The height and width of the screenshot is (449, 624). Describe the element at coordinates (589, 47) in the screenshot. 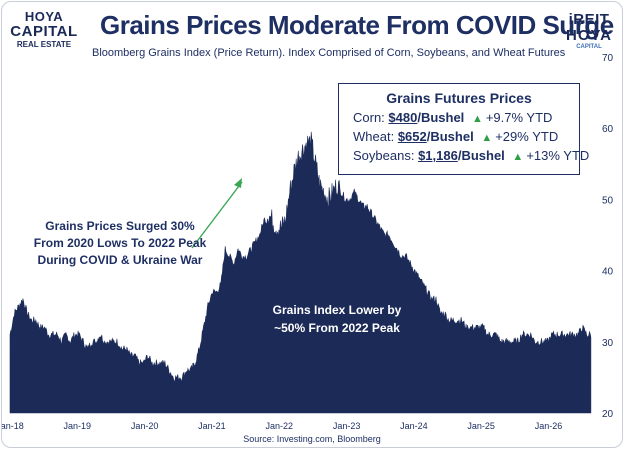

I see `logo-right-line3: CAPITAL` at that location.